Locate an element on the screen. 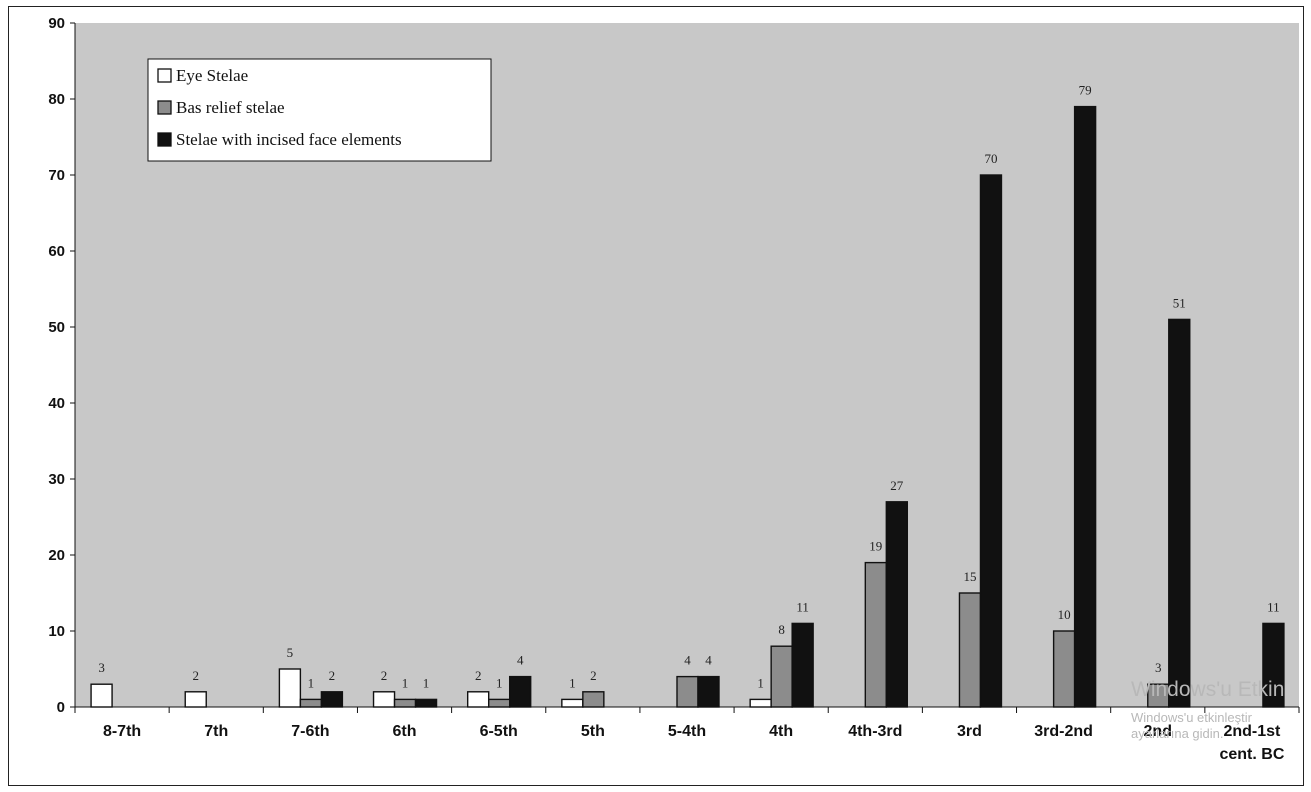  x-tick-label: 4th-3rd is located at coordinates (875, 731).